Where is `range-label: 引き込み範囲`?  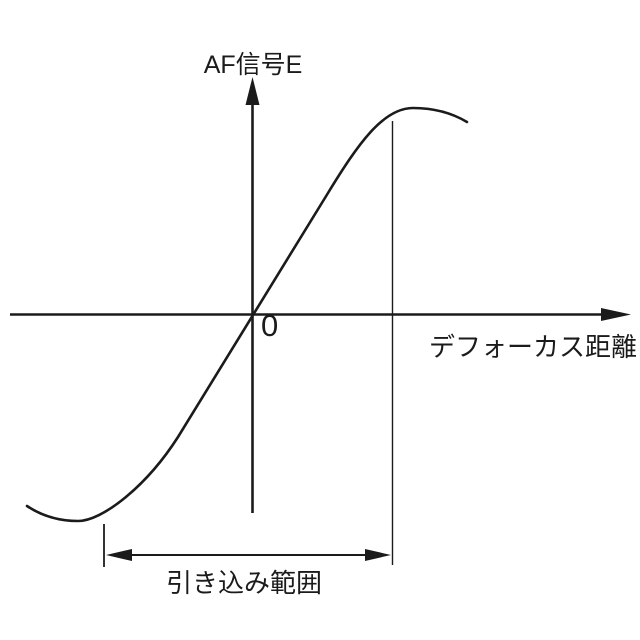 range-label: 引き込み範囲 is located at coordinates (244, 583).